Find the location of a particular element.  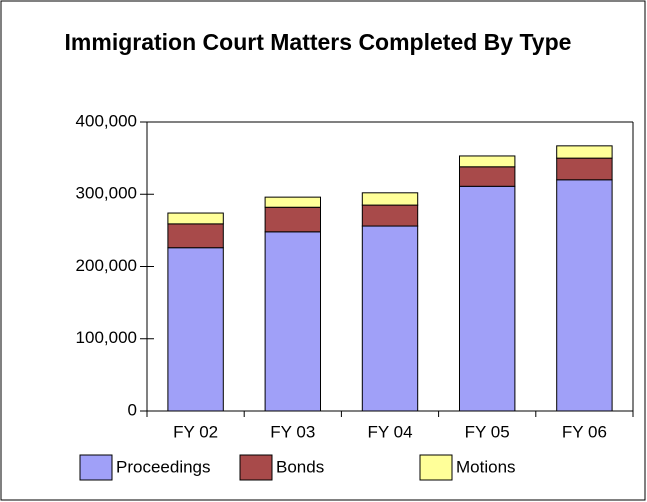

legend-label: Bonds is located at coordinates (300, 466).